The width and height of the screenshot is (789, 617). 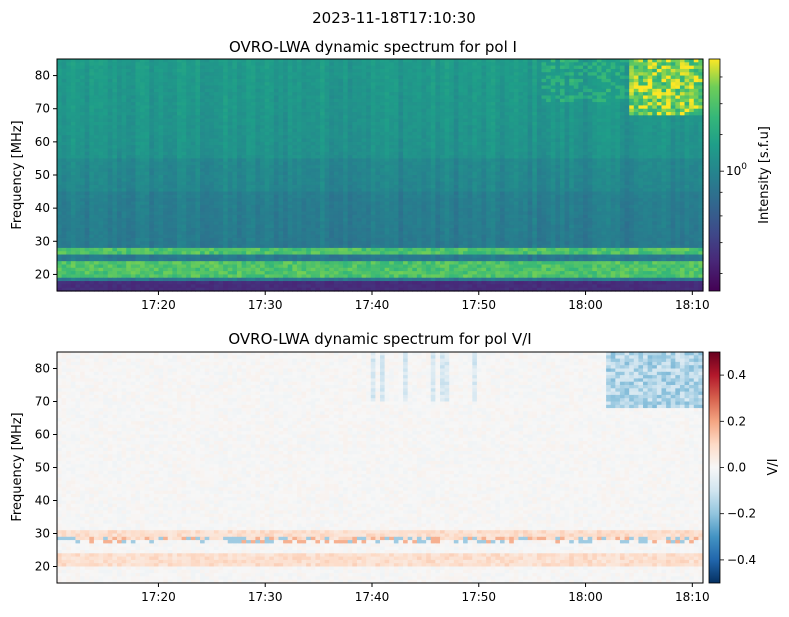 I want to click on colorbar-vi, so click(x=714, y=467).